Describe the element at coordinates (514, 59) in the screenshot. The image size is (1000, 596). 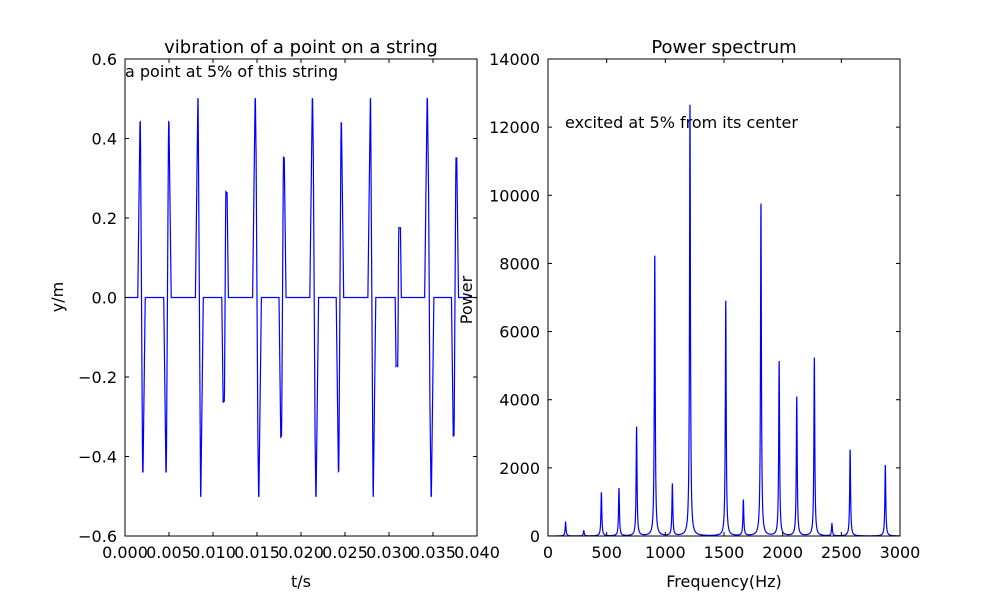
I see `ax1-ytick-7-label: 14000` at that location.